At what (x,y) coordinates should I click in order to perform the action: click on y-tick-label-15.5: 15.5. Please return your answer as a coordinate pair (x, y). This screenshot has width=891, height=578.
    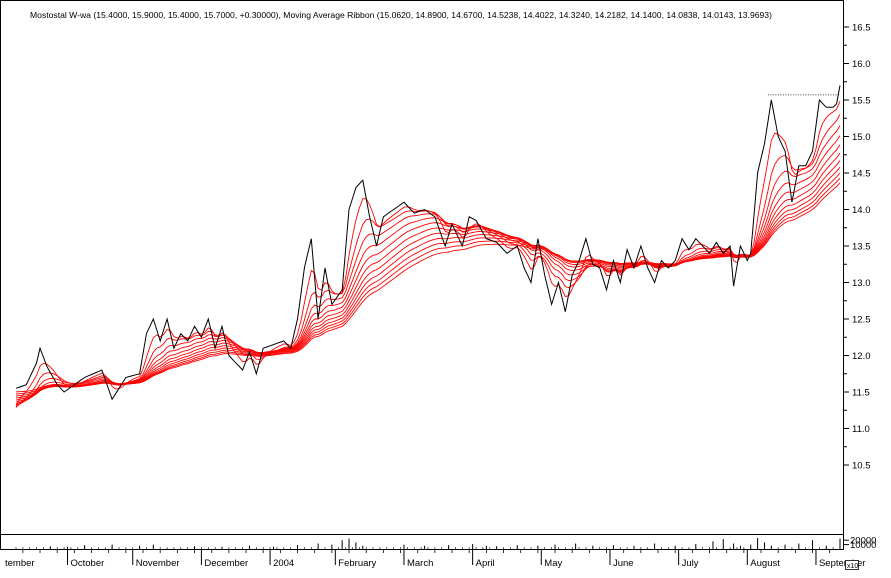
    Looking at the image, I should click on (861, 101).